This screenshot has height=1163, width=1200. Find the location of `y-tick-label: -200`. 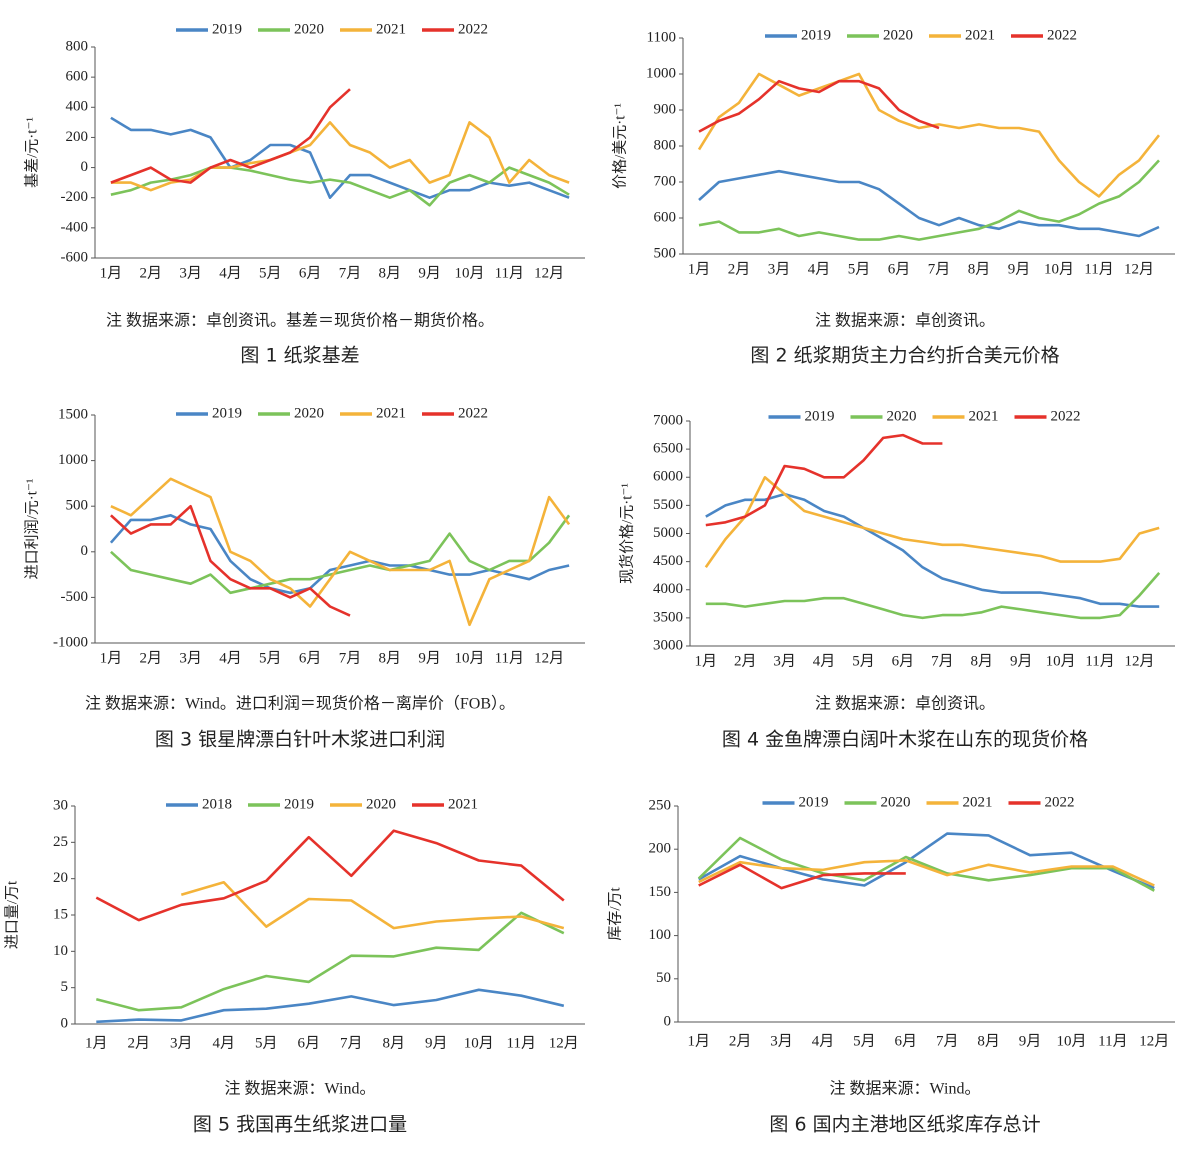

y-tick-label: -200 is located at coordinates (75, 197).